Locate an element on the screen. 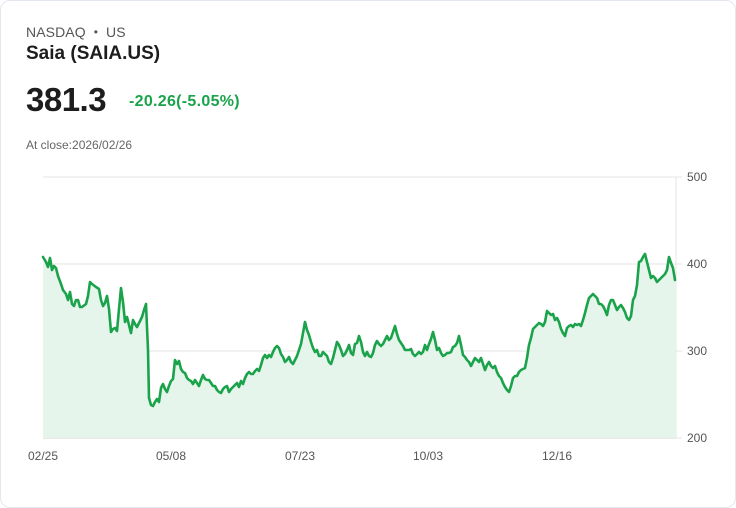 The height and width of the screenshot is (508, 736). y-tick-500: 500 is located at coordinates (697, 177).